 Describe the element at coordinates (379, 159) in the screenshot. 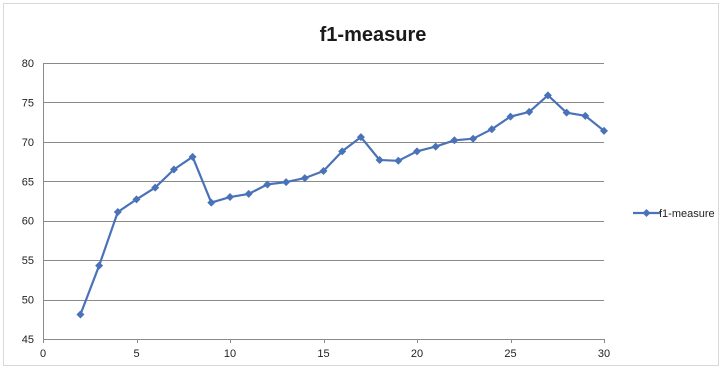

I see `data-point-x18` at that location.